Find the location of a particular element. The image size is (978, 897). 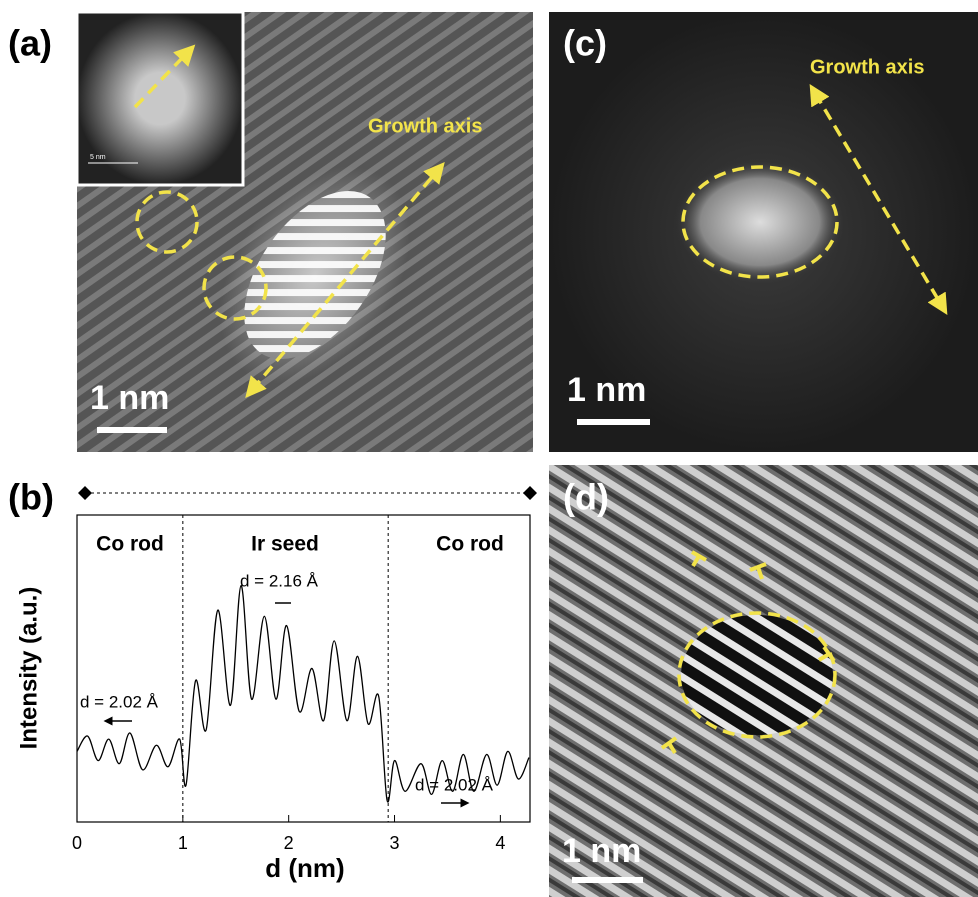

ir-seed is located at coordinates (760, 222).